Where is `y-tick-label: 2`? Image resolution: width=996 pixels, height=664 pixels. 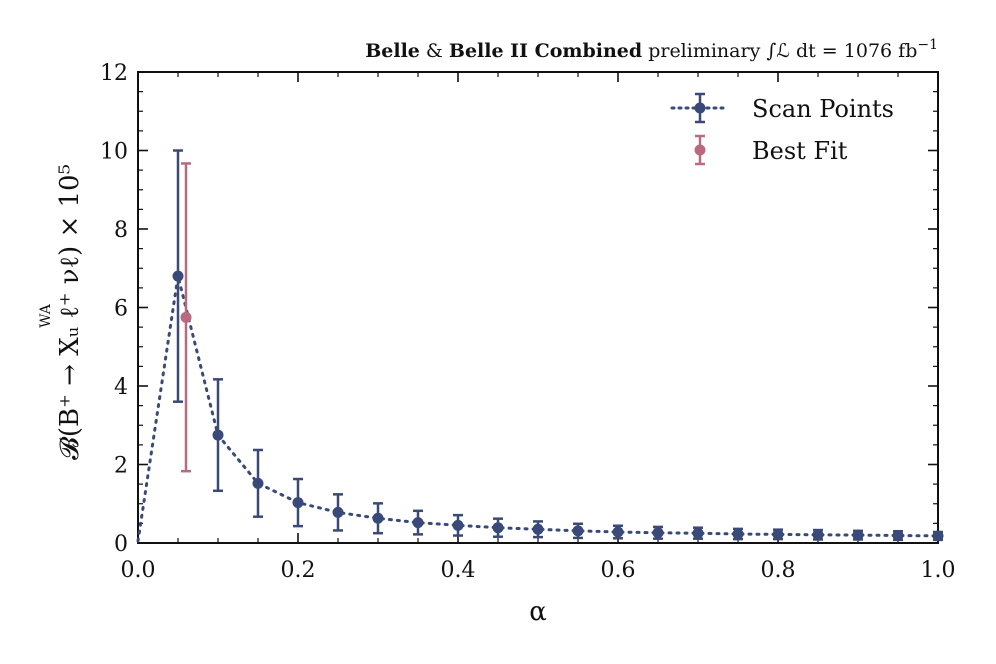
y-tick-label: 2 is located at coordinates (121, 466).